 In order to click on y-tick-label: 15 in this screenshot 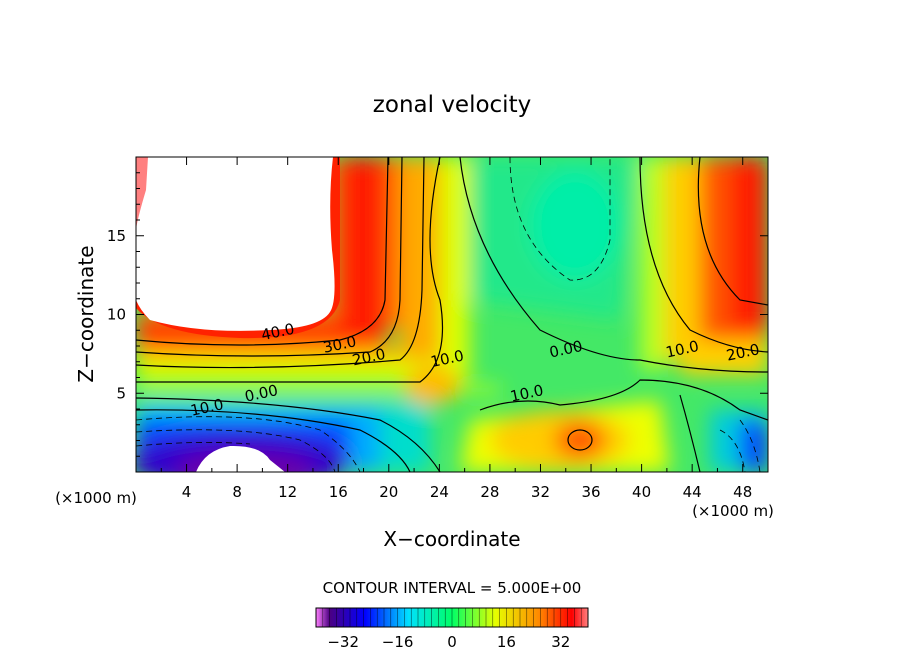, I will do `click(116, 236)`.